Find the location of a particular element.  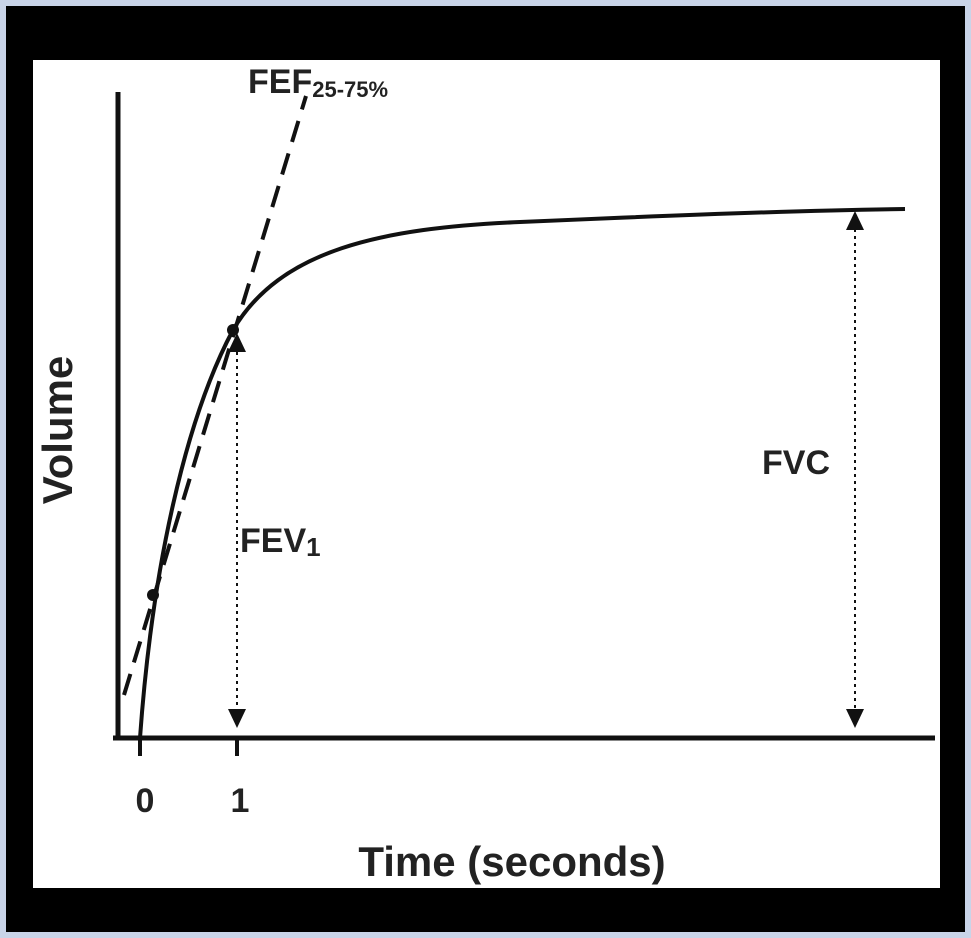

fvc-label: FVC is located at coordinates (796, 463).